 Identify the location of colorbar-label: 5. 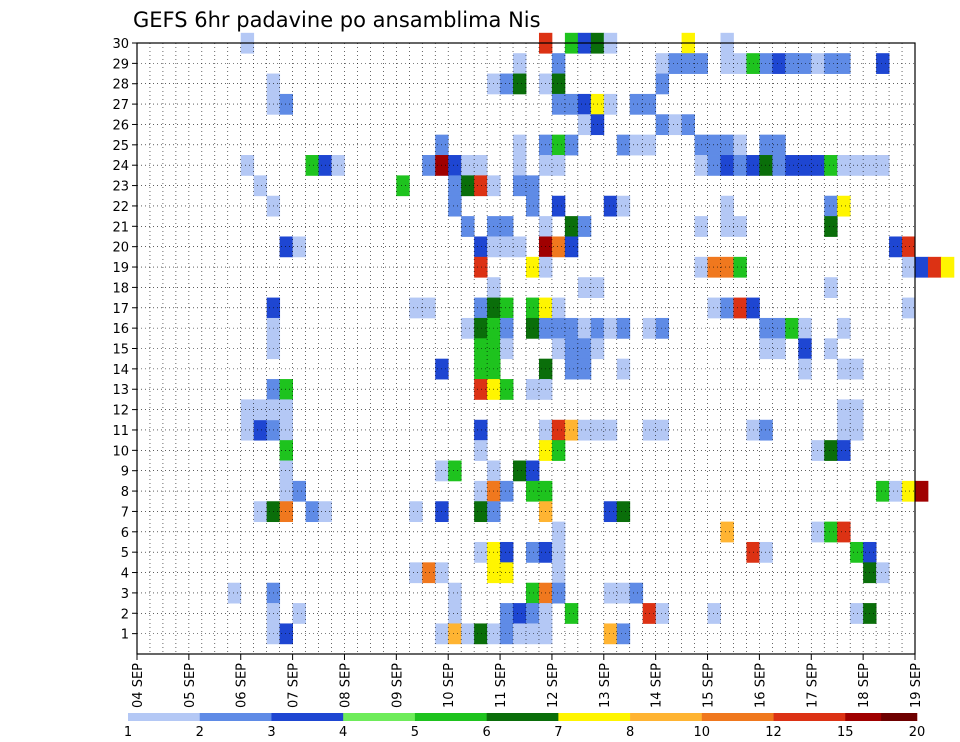
(415, 732).